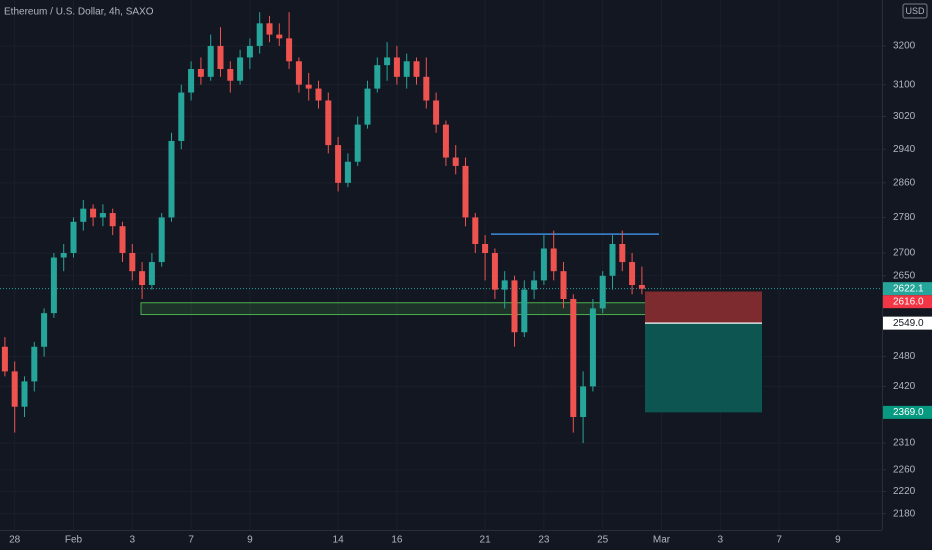 The height and width of the screenshot is (550, 932). What do you see at coordinates (904, 275) in the screenshot?
I see `y-tick-label: 2650` at bounding box center [904, 275].